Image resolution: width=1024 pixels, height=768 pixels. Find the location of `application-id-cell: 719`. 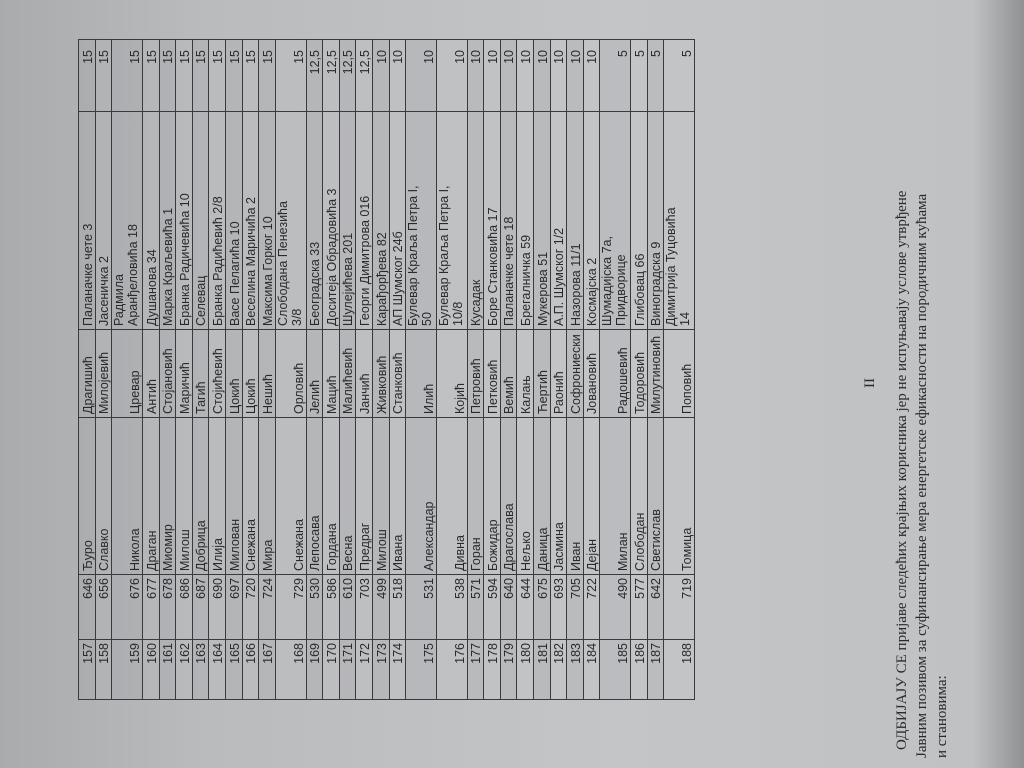

application-id-cell: 719 is located at coordinates (679, 607).